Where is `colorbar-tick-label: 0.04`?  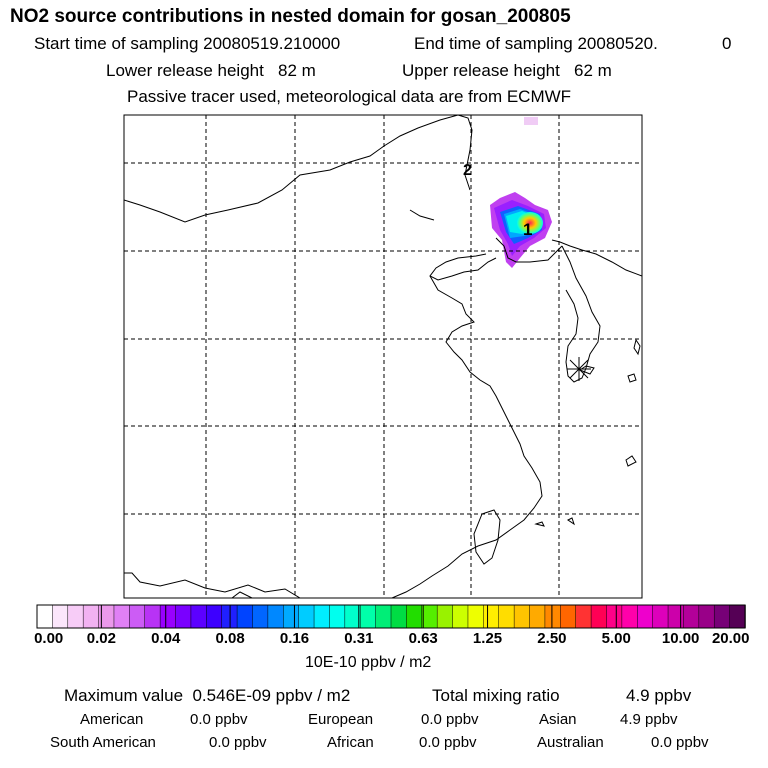 colorbar-tick-label: 0.04 is located at coordinates (166, 638).